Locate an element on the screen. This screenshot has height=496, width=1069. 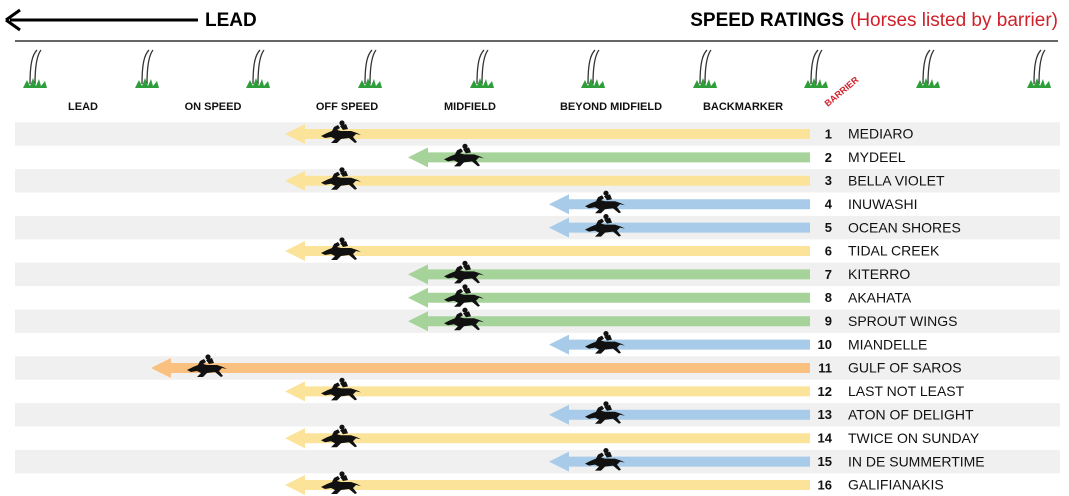
barrier-number: 4 is located at coordinates (829, 204).